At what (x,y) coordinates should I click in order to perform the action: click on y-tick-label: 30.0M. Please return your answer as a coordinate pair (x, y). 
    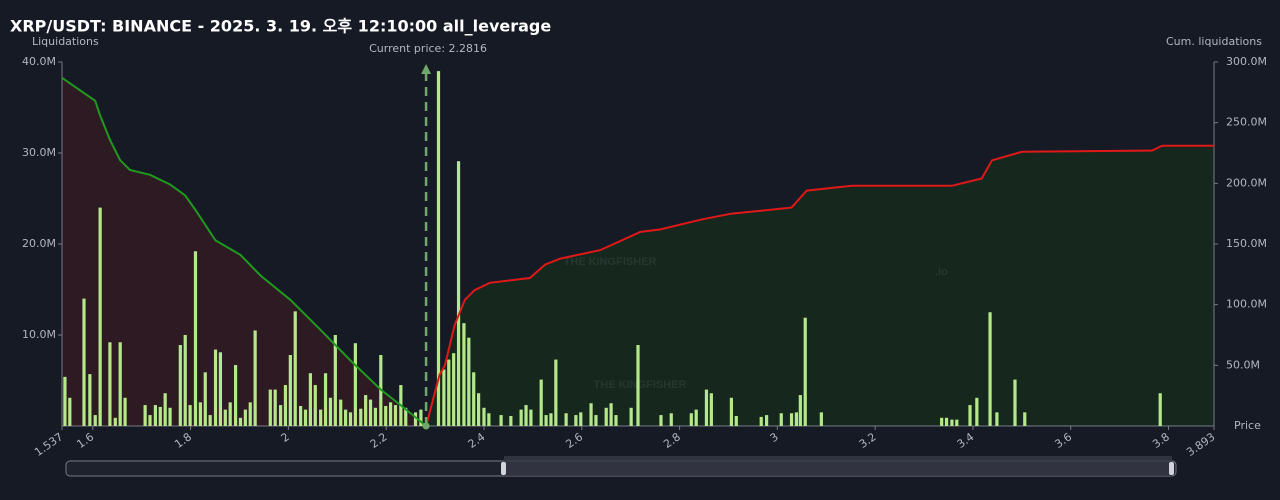
    Looking at the image, I should click on (39, 152).